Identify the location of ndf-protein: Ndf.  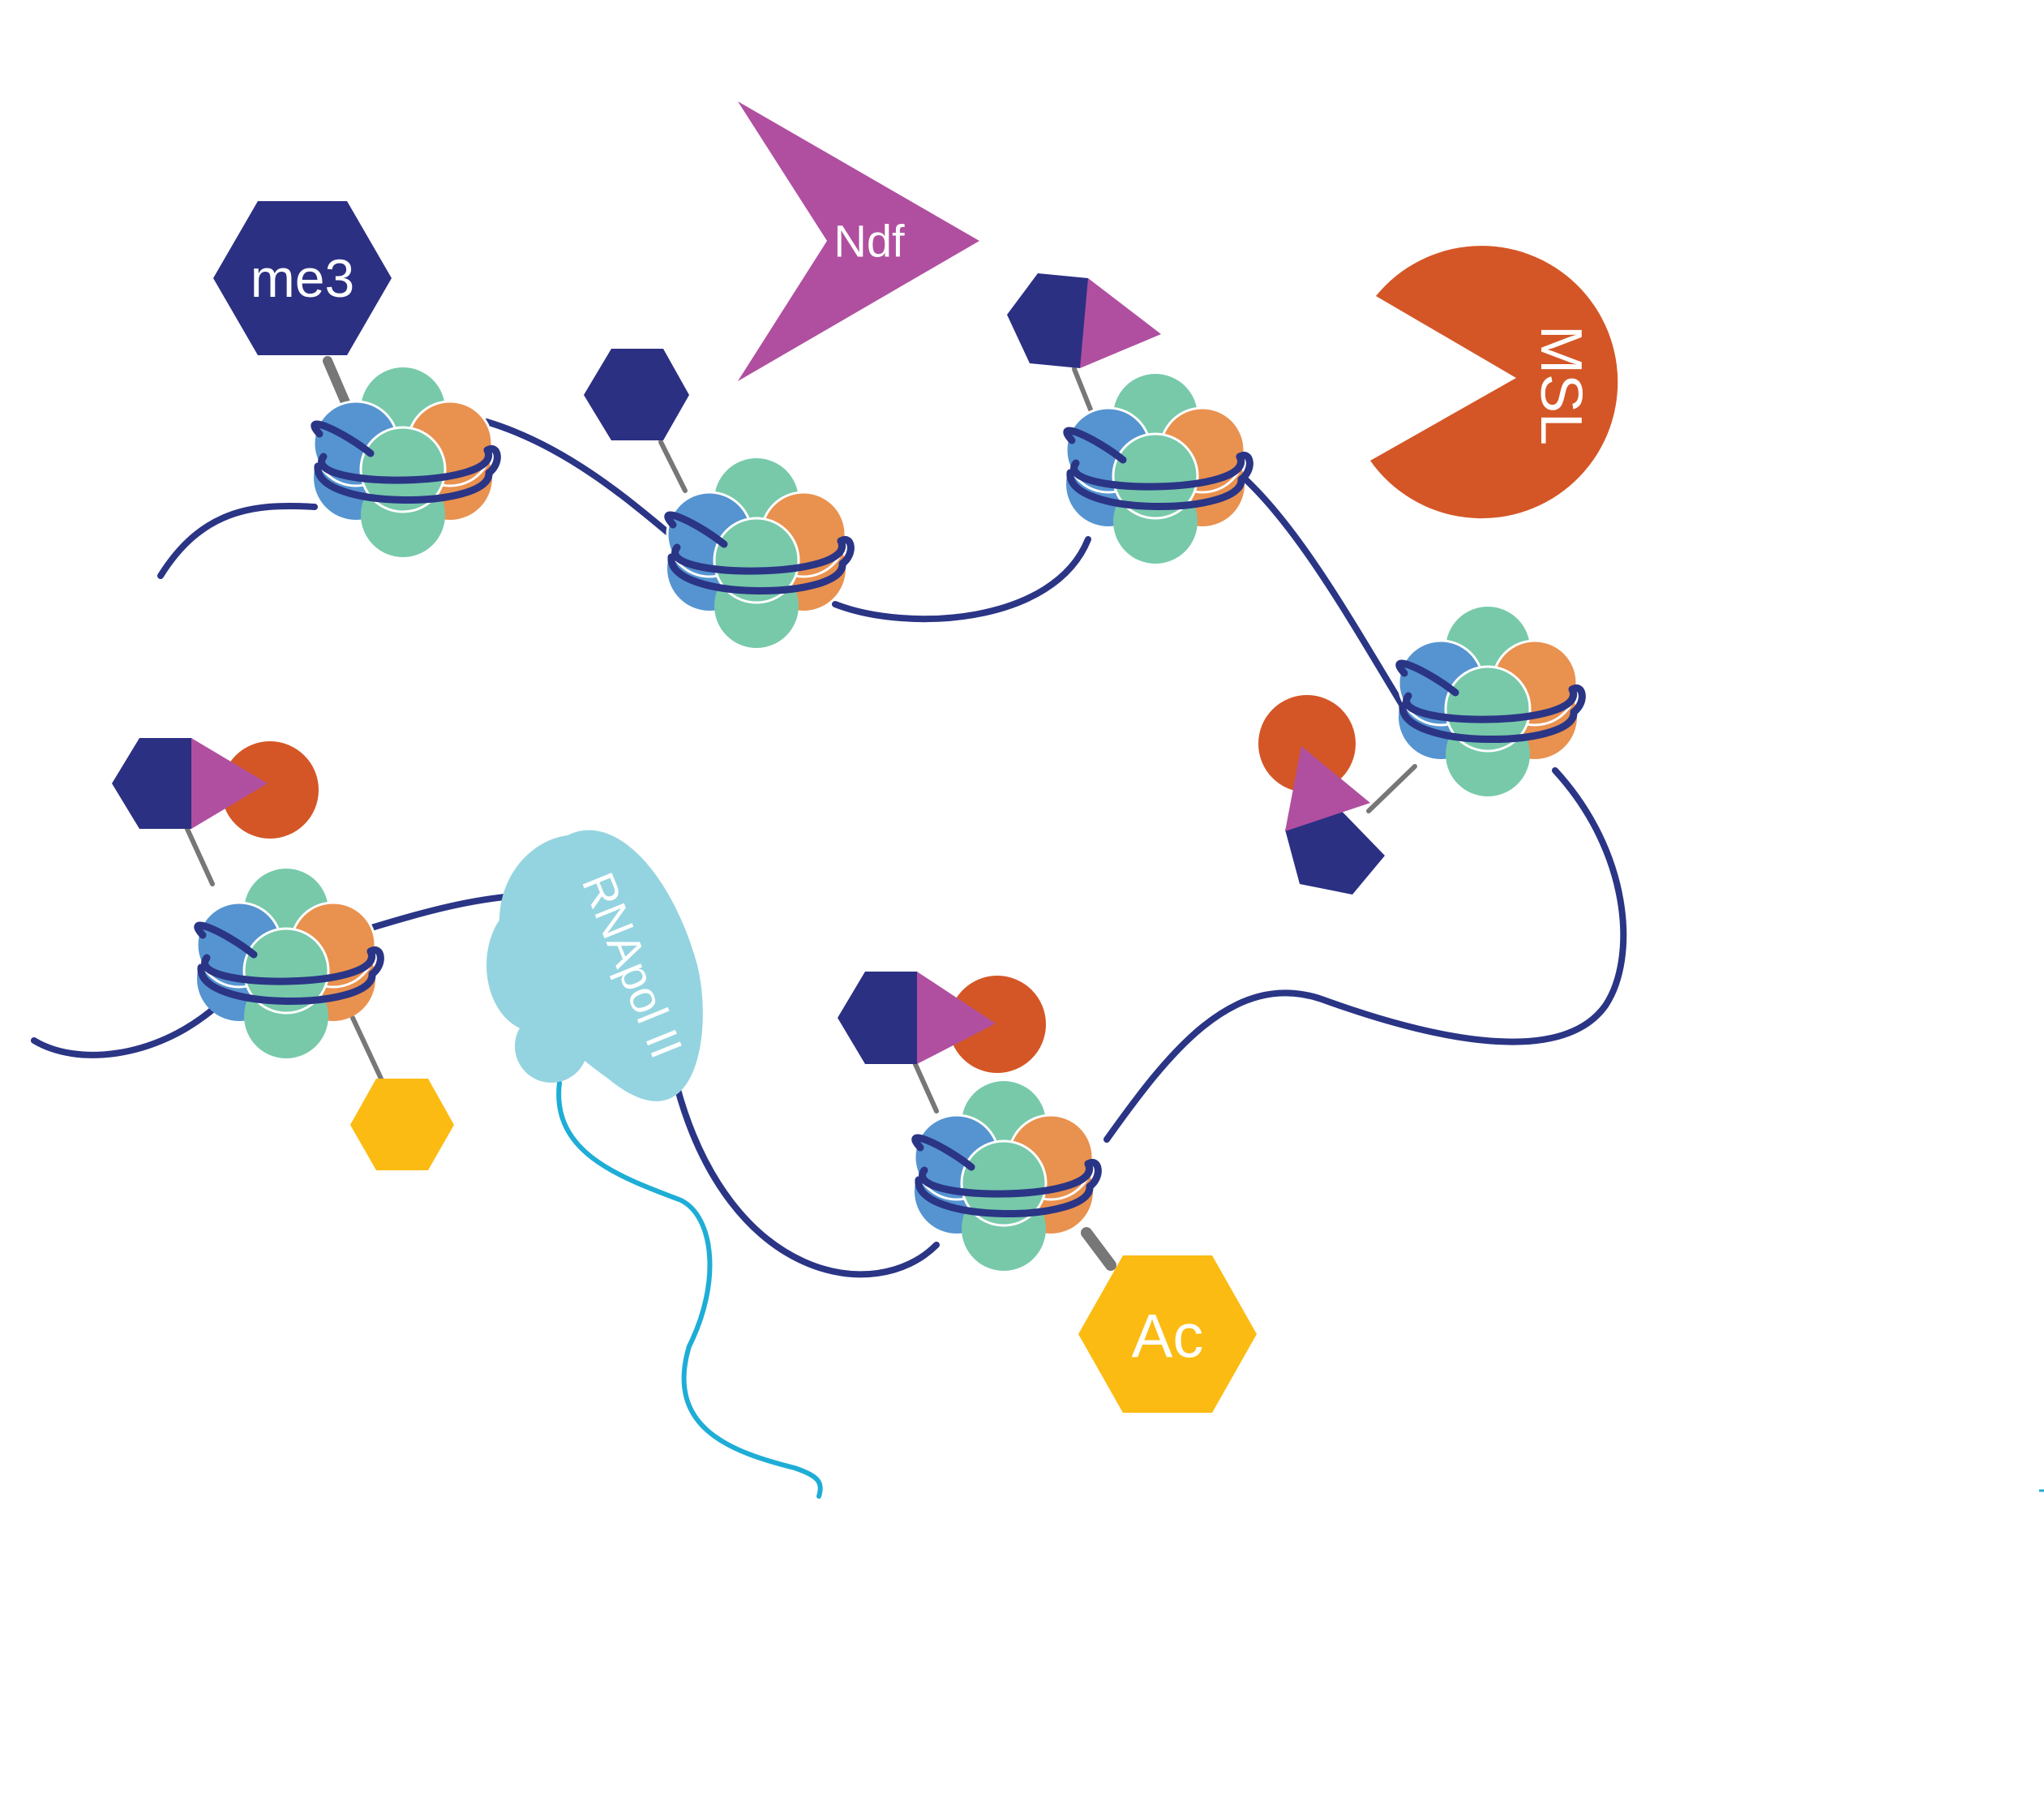
(858, 241).